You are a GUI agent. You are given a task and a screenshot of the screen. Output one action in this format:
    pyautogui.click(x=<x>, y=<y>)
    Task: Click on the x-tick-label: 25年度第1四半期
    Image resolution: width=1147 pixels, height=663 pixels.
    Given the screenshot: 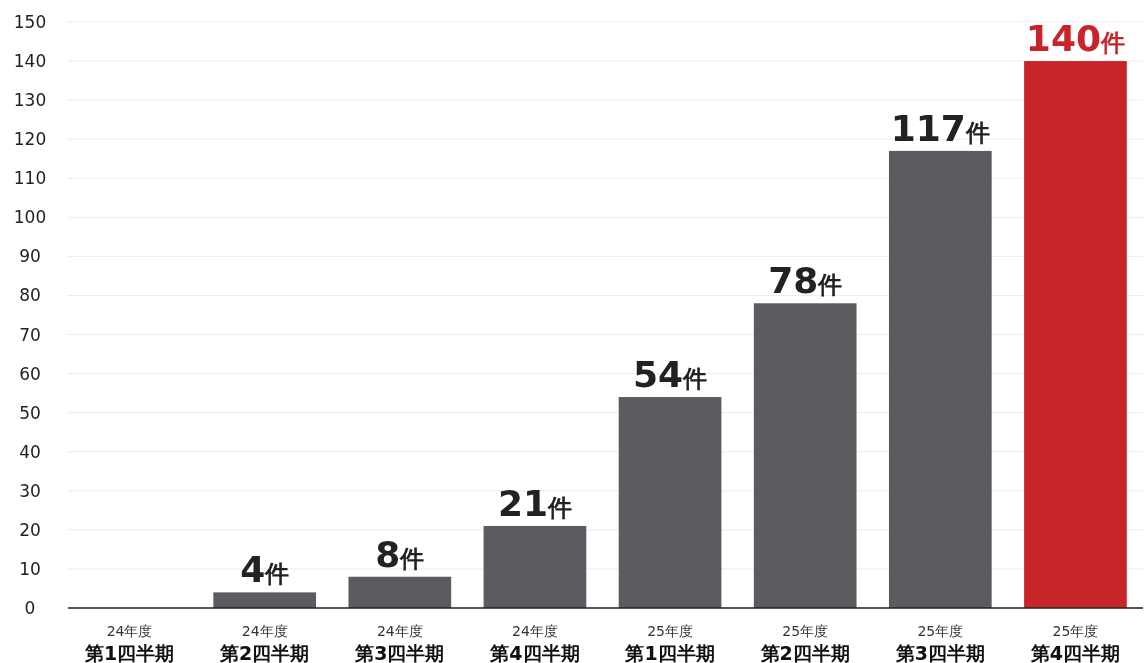 What is the action you would take?
    pyautogui.click(x=669, y=643)
    